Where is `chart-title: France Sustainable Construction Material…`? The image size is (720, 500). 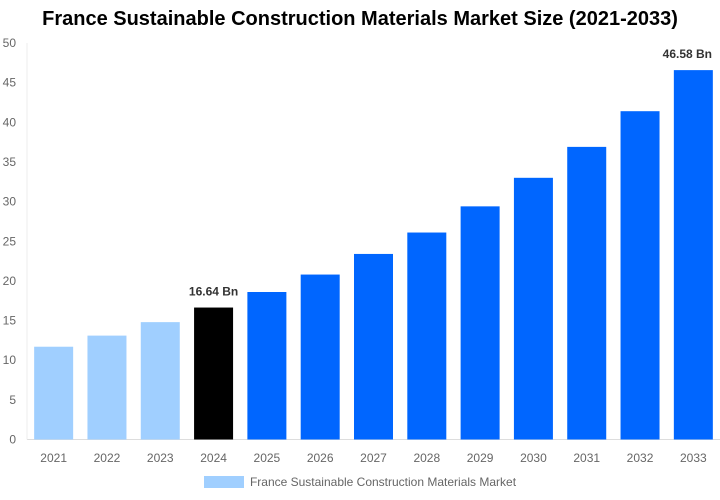
chart-title: France Sustainable Construction Material… is located at coordinates (360, 19).